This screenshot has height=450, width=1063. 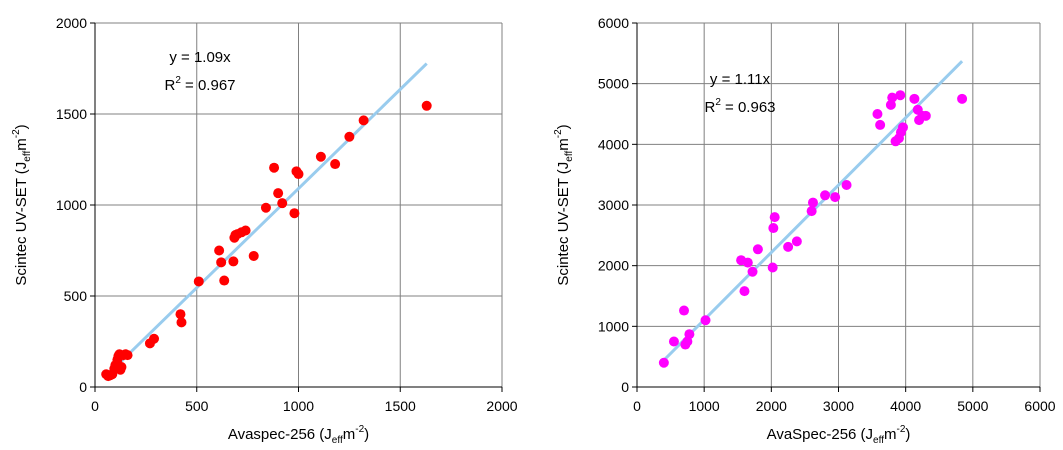 What do you see at coordinates (1039, 406) in the screenshot?
I see `x-tick-label: 6000` at bounding box center [1039, 406].